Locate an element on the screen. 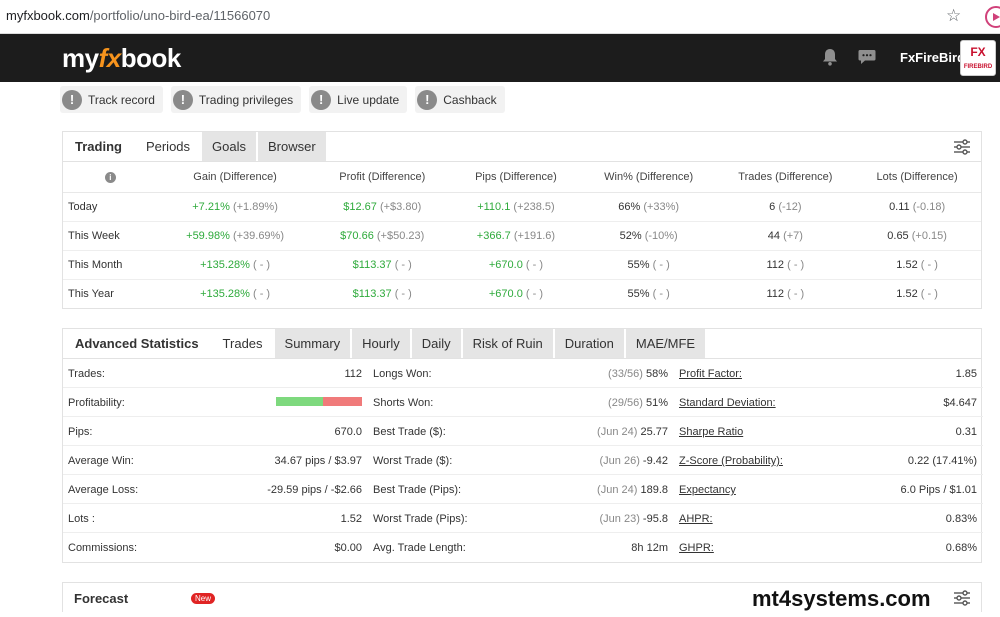 This screenshot has height=617, width=1000. stat-value: 189.8 is located at coordinates (654, 490).